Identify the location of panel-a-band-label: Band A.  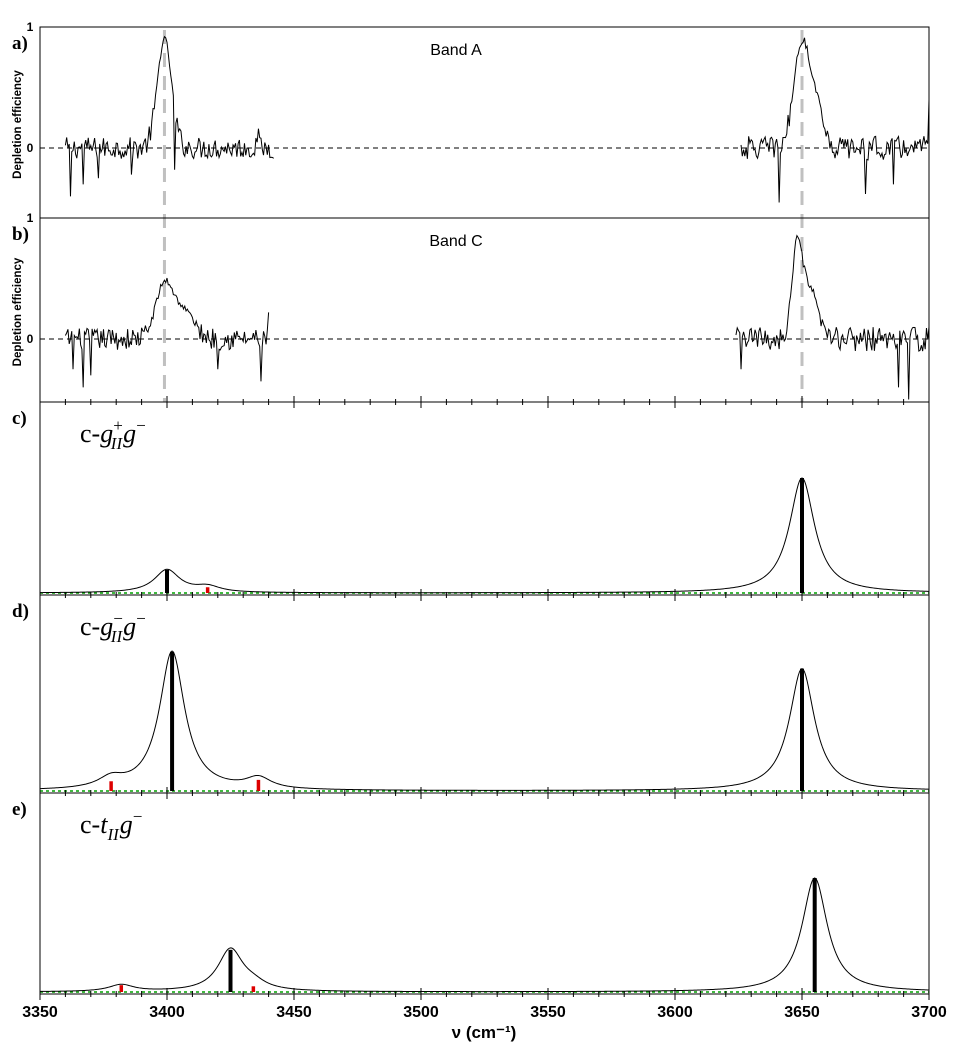
(456, 50).